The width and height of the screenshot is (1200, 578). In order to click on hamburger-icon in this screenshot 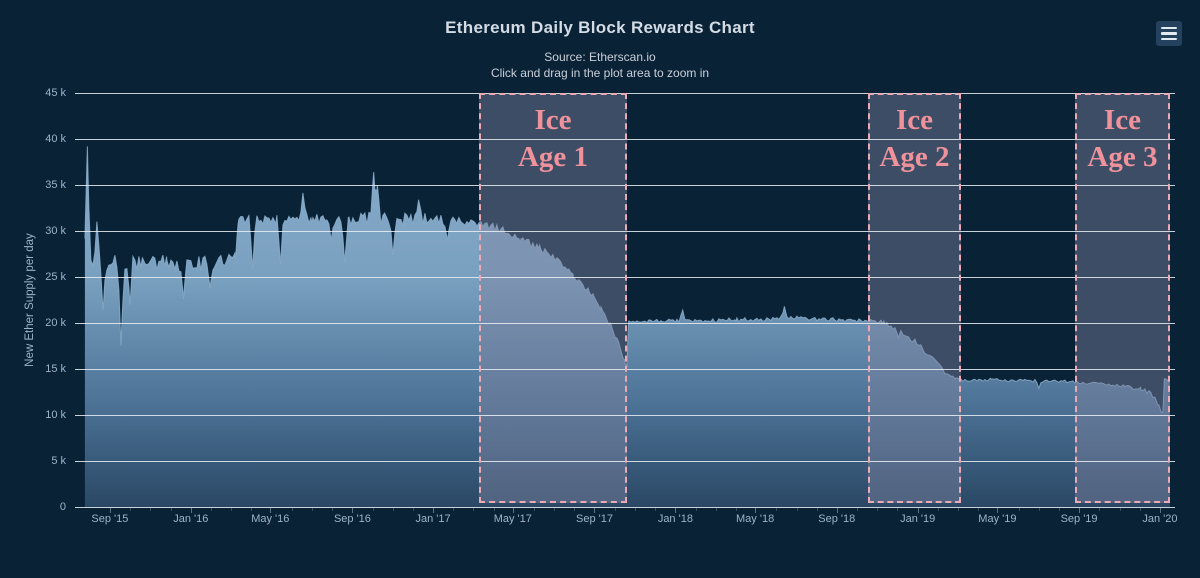, I will do `click(1169, 33)`.